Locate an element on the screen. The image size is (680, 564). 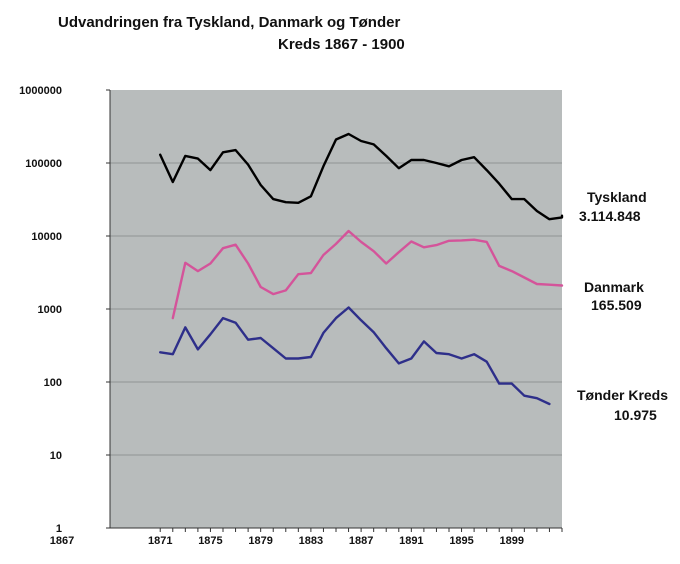
series-name-label: Tyskland is located at coordinates (617, 197).